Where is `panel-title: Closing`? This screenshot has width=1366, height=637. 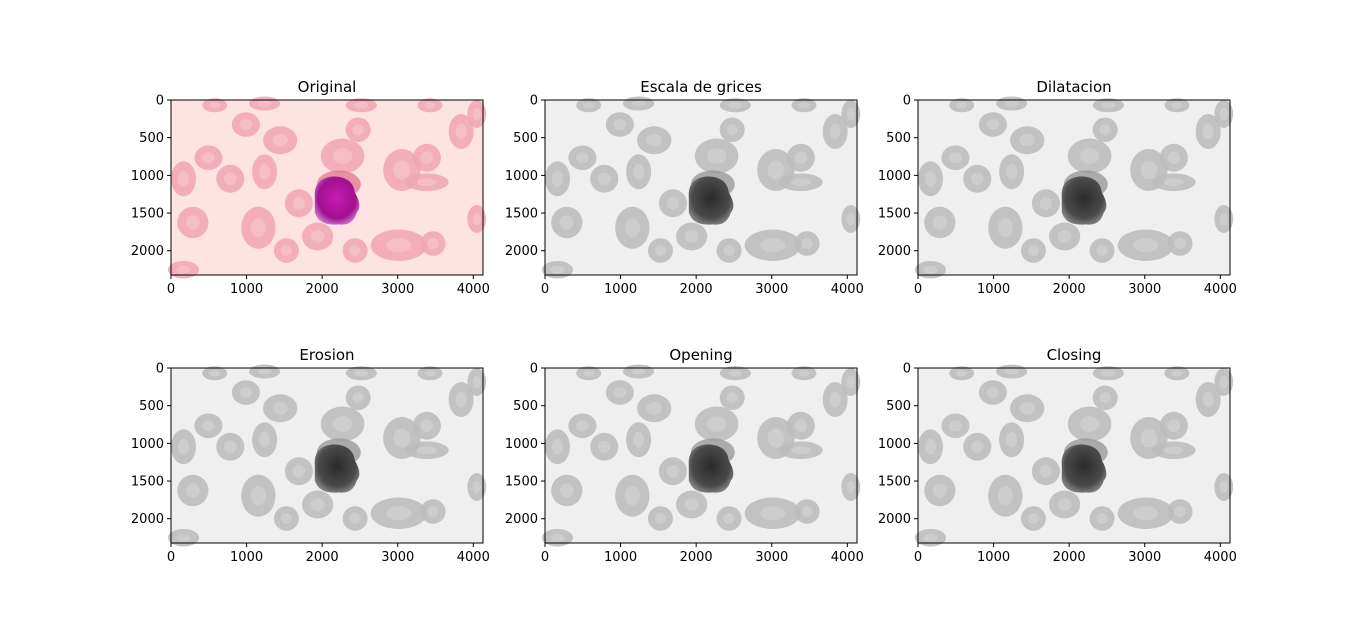
panel-title: Closing is located at coordinates (1074, 355).